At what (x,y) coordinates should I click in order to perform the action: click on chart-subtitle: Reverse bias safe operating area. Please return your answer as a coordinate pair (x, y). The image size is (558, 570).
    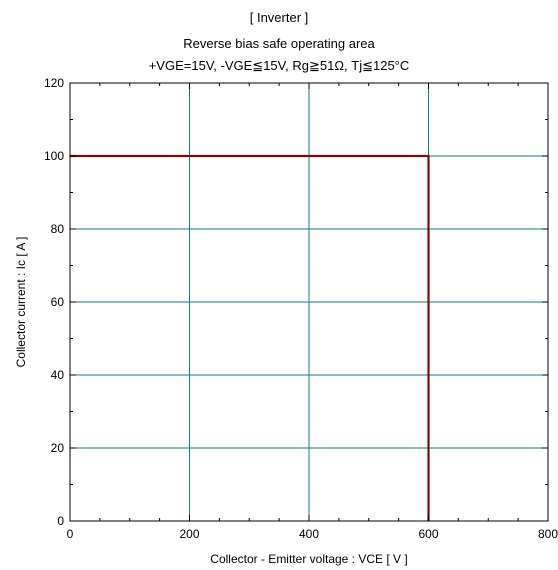
    Looking at the image, I should click on (279, 43).